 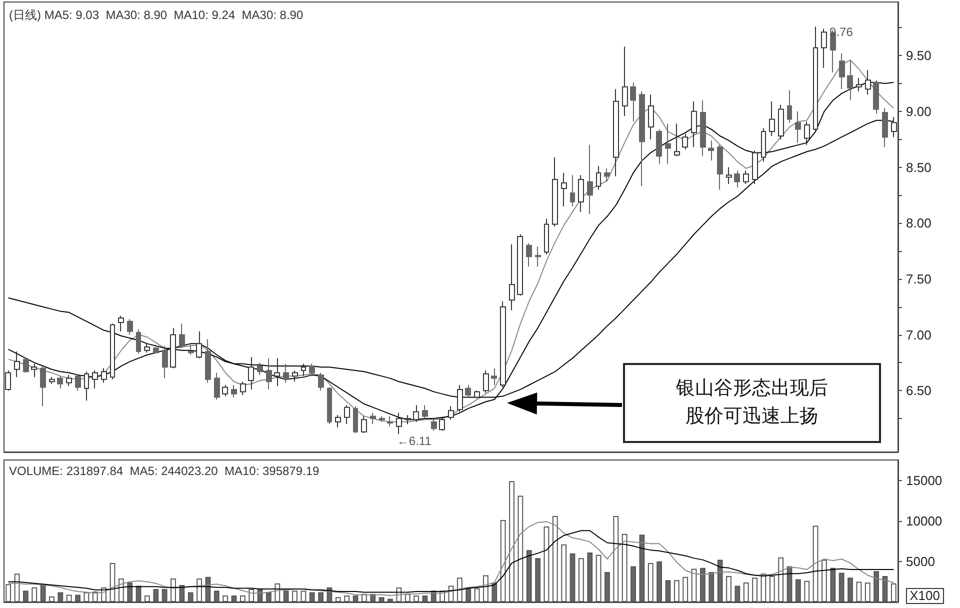 What do you see at coordinates (919, 334) in the screenshot?
I see `y-tick-label: 7.00` at bounding box center [919, 334].